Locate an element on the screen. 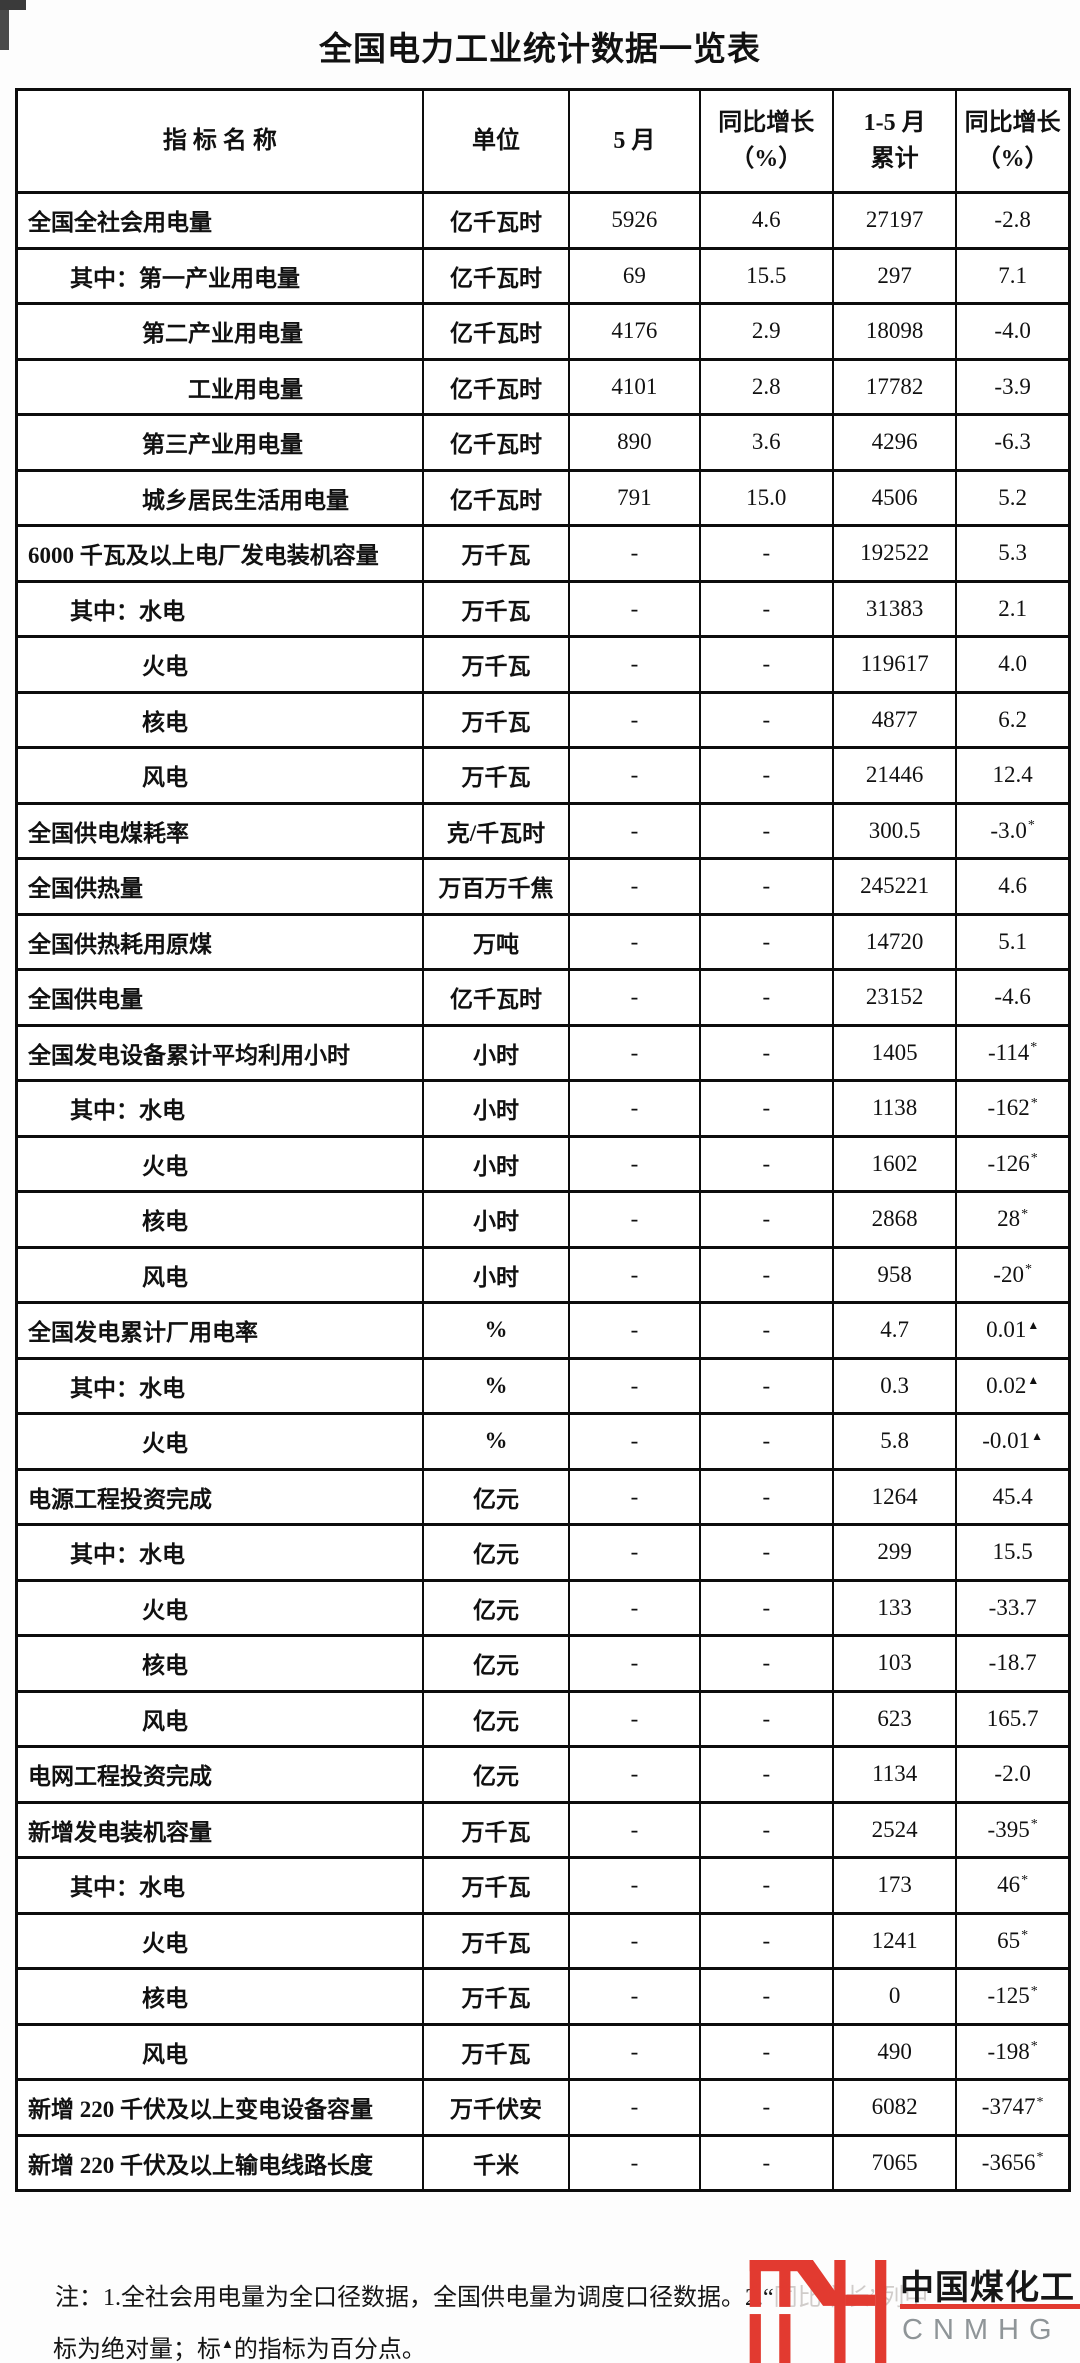 The image size is (1080, 2363). header-row: 指 标 名 称 单位 5 月 同比增长 （%） 1-5 月累计 同比增长 （%） is located at coordinates (543, 141).